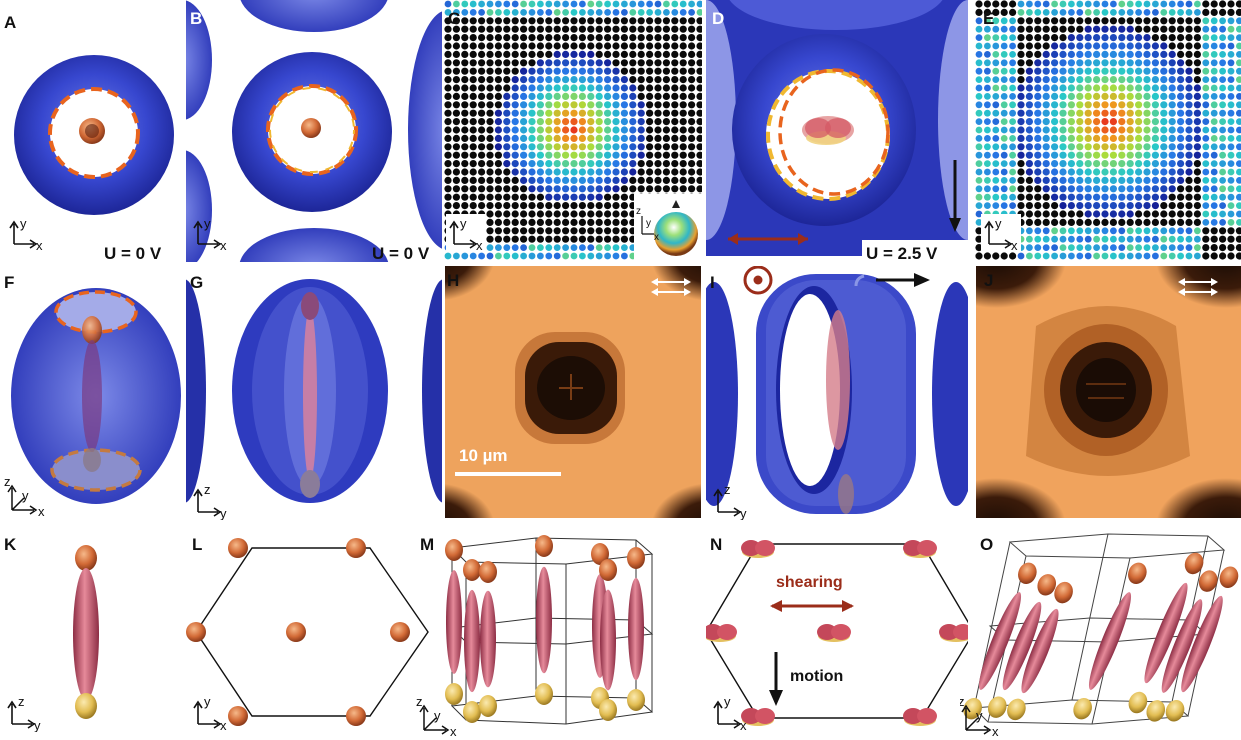 Image resolution: width=1241 pixels, height=740 pixels. I want to click on panel-g: G z y, so click(314, 395).